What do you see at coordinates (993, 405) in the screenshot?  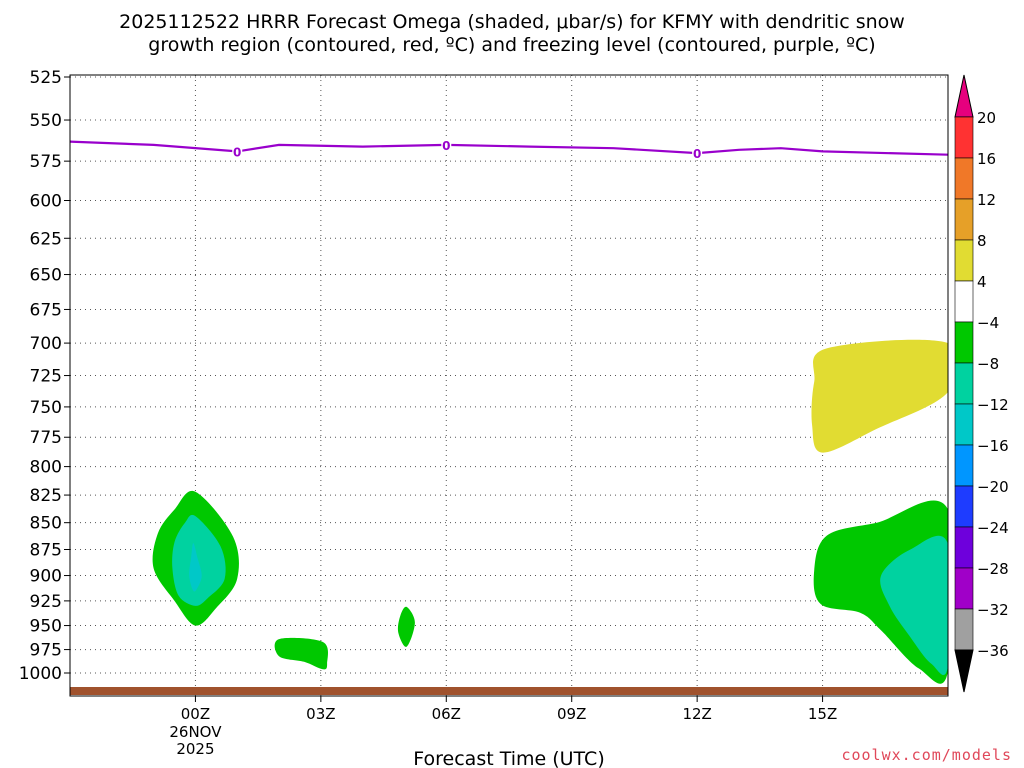 I see `colorbar-label: −12` at bounding box center [993, 405].